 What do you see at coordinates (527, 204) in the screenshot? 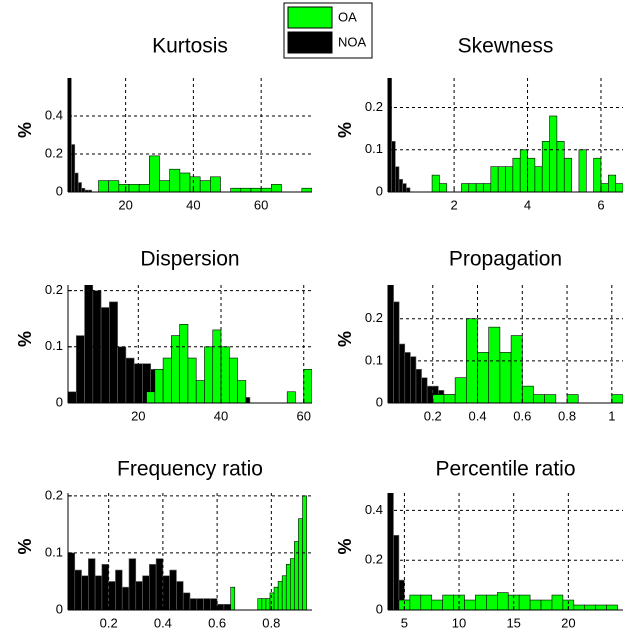
I see `x-tick-label: 4` at bounding box center [527, 204].